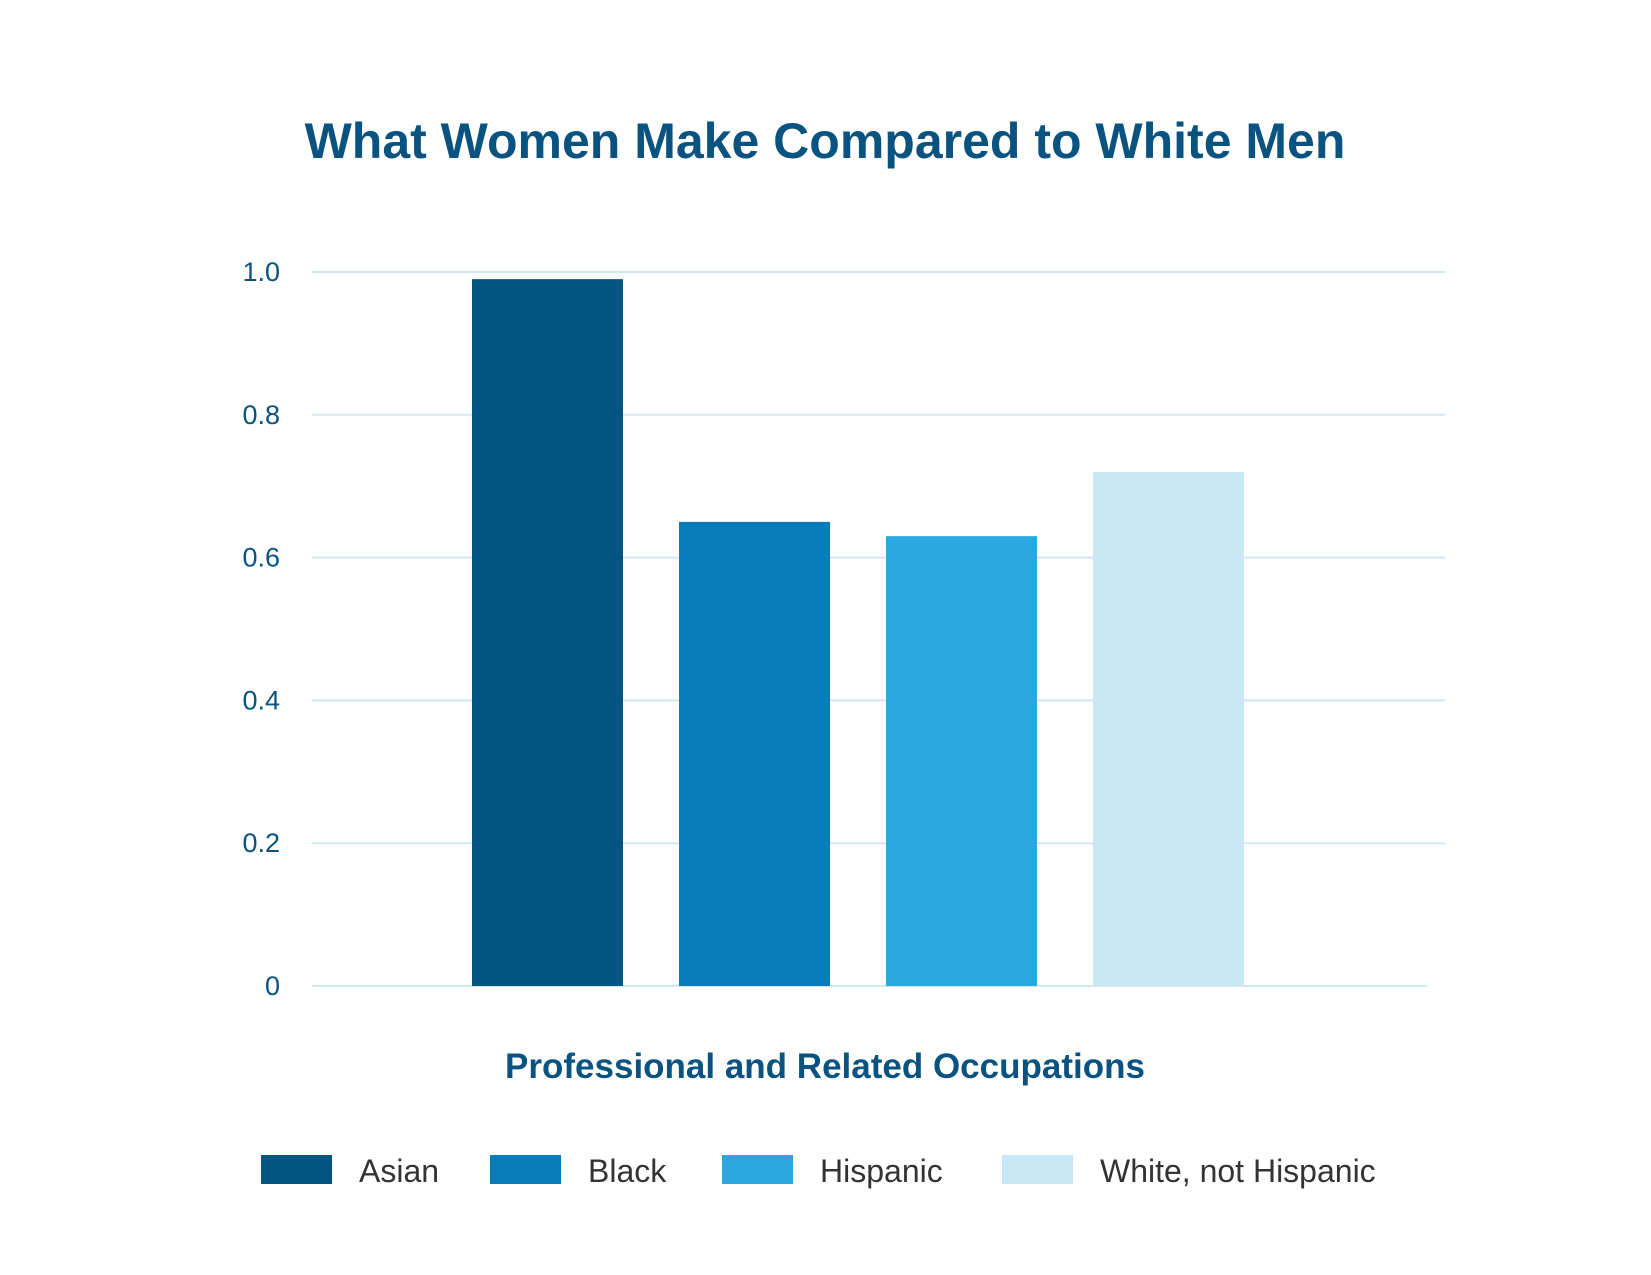 This screenshot has height=1275, width=1651. I want to click on y-tick-label: 1.0, so click(261, 272).